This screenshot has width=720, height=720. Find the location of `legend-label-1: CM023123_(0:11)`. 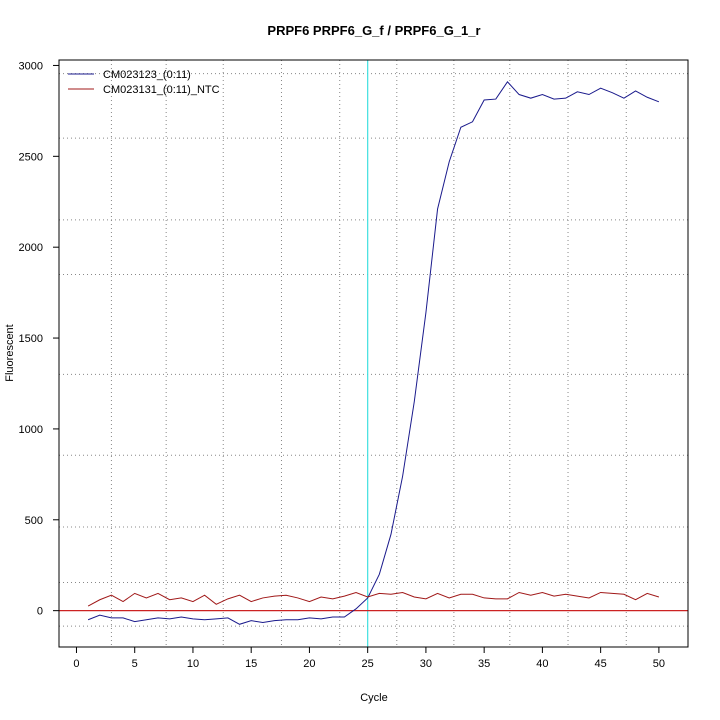

legend-label-1: CM023123_(0:11) is located at coordinates (147, 75).